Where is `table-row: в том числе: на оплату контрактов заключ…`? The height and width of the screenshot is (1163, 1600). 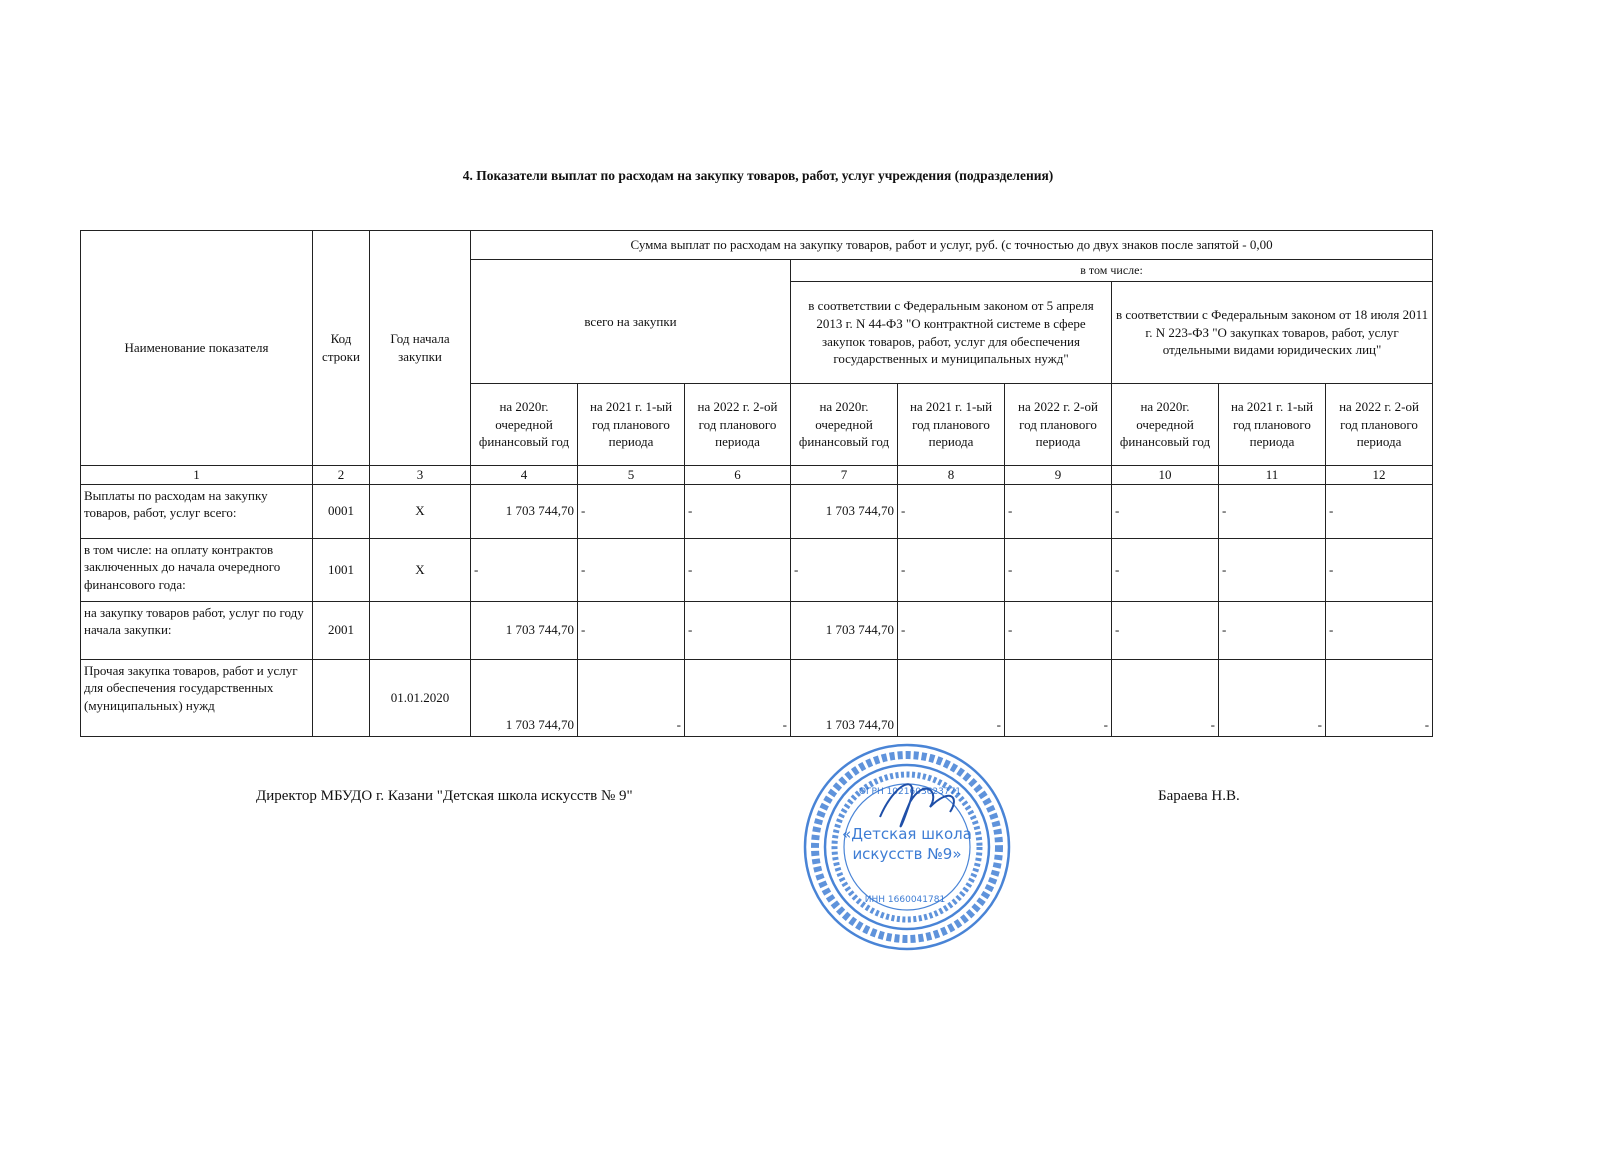 table-row: в том числе: на оплату контрактов заключ… is located at coordinates (757, 569).